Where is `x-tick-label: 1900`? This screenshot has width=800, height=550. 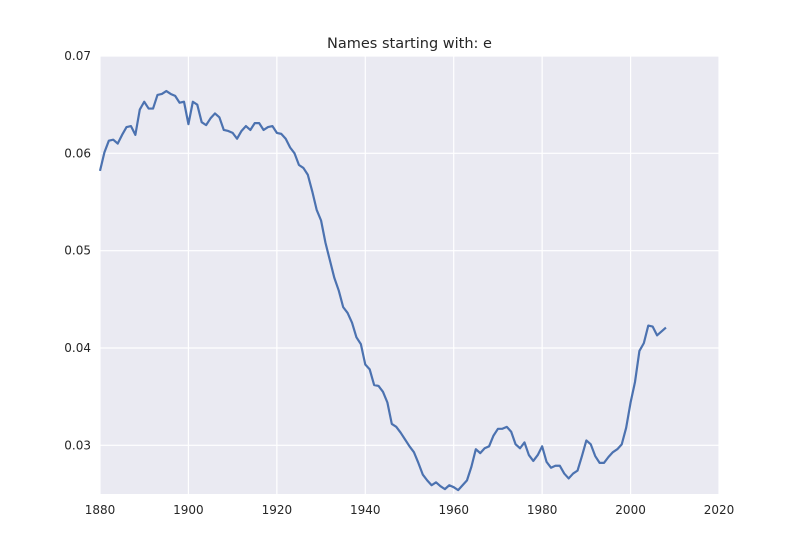 x-tick-label: 1900 is located at coordinates (188, 510).